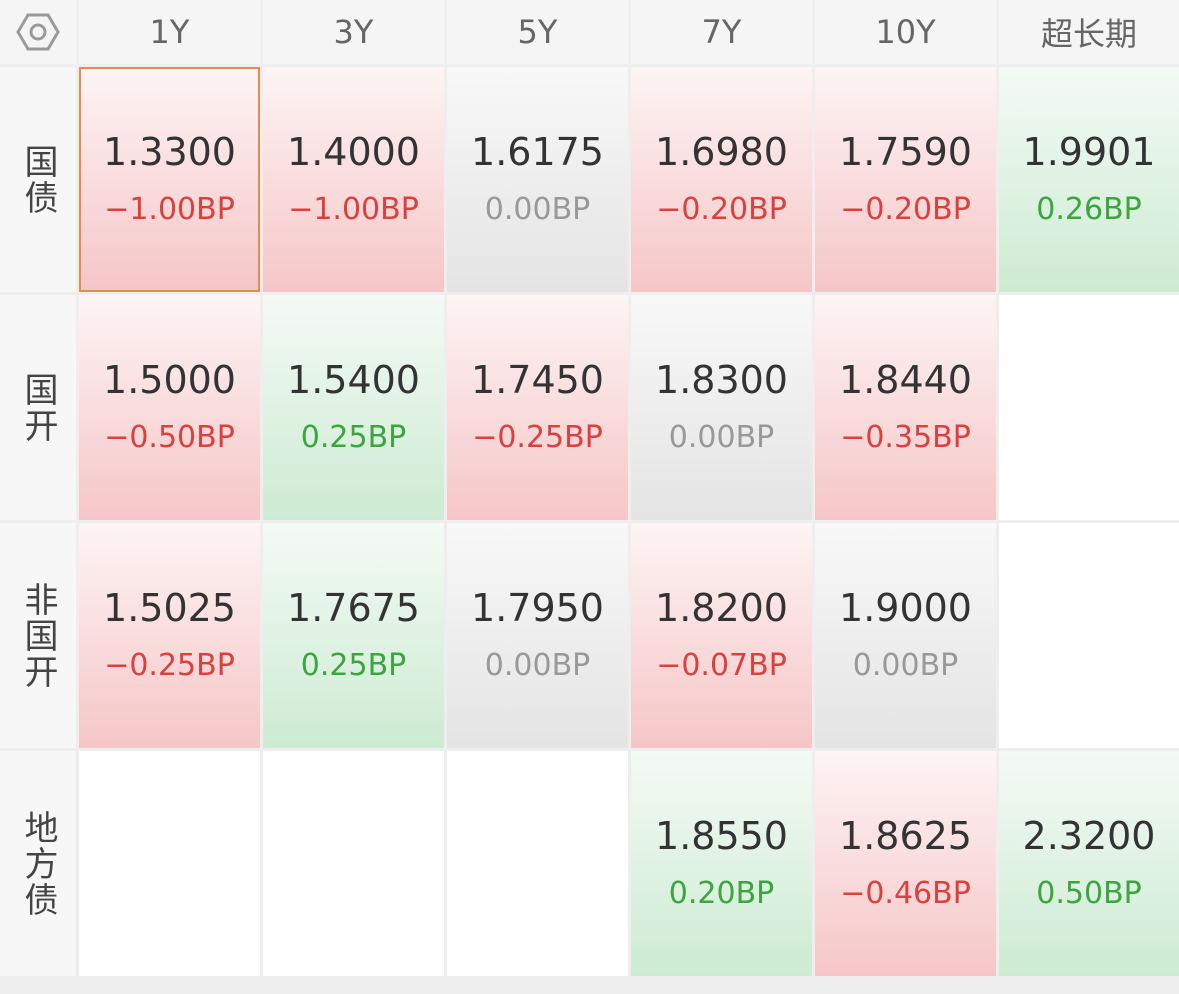 The height and width of the screenshot is (994, 1179). I want to click on column-header-7y: 7Y, so click(721, 32).